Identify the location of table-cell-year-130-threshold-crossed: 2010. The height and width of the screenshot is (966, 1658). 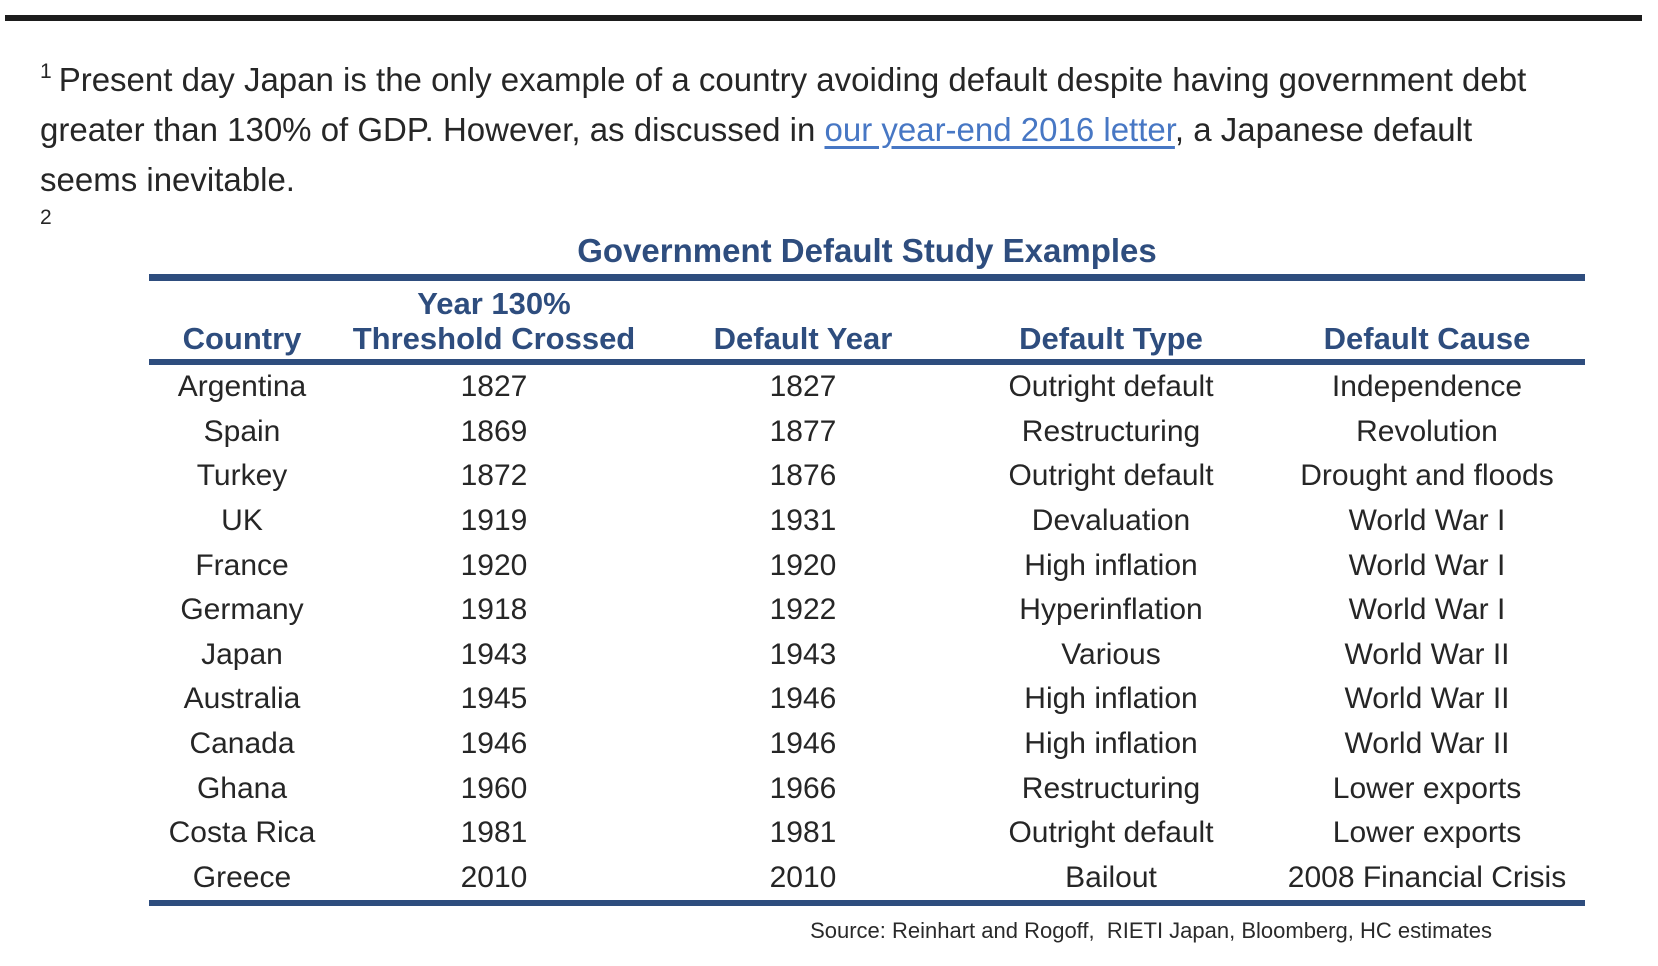
(494, 877).